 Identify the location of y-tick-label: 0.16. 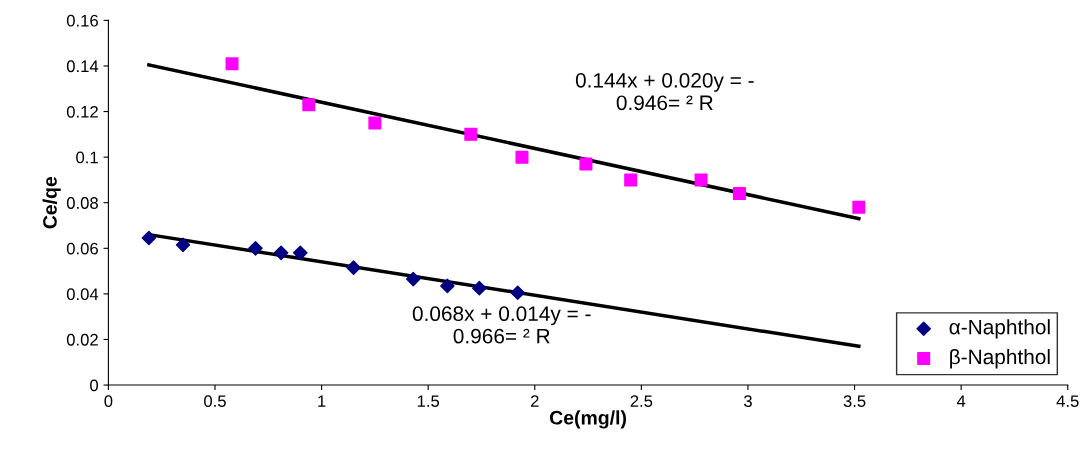
(82, 20).